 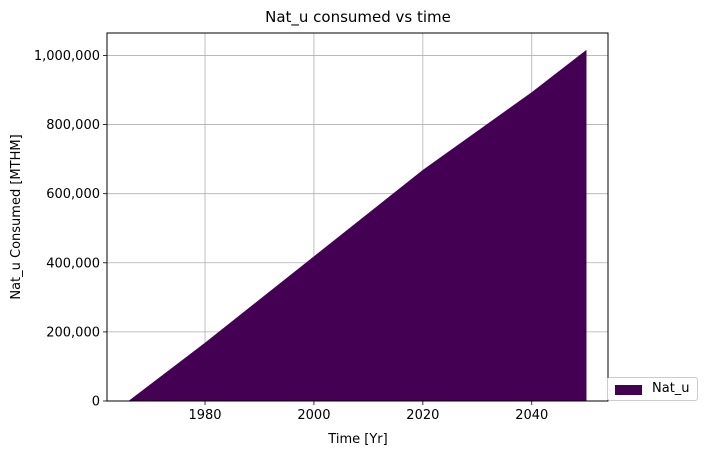 I want to click on x-tick-label: 2020, so click(x=422, y=415).